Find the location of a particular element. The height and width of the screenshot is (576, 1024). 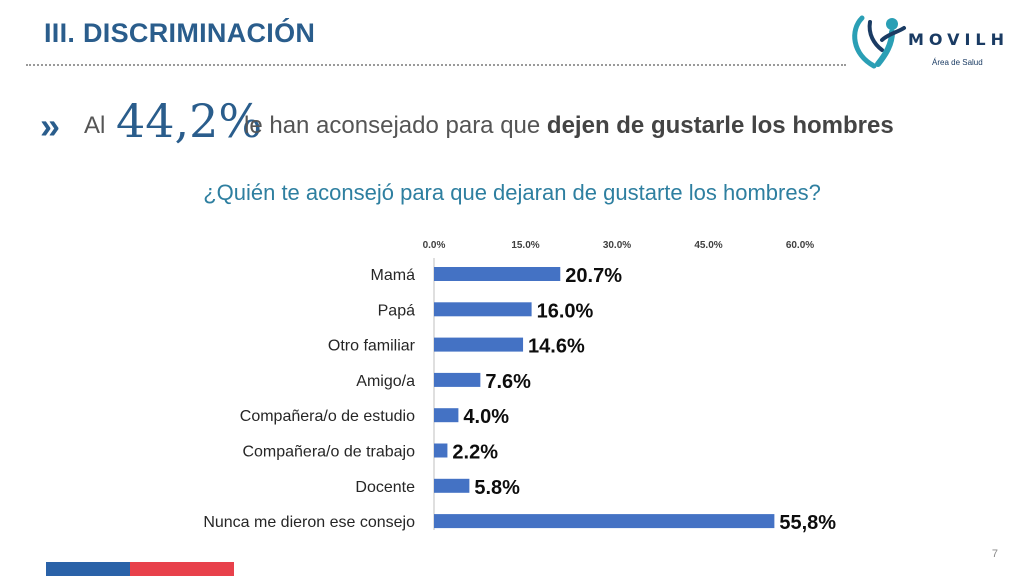

x-tick-label: 60.0% is located at coordinates (800, 245).